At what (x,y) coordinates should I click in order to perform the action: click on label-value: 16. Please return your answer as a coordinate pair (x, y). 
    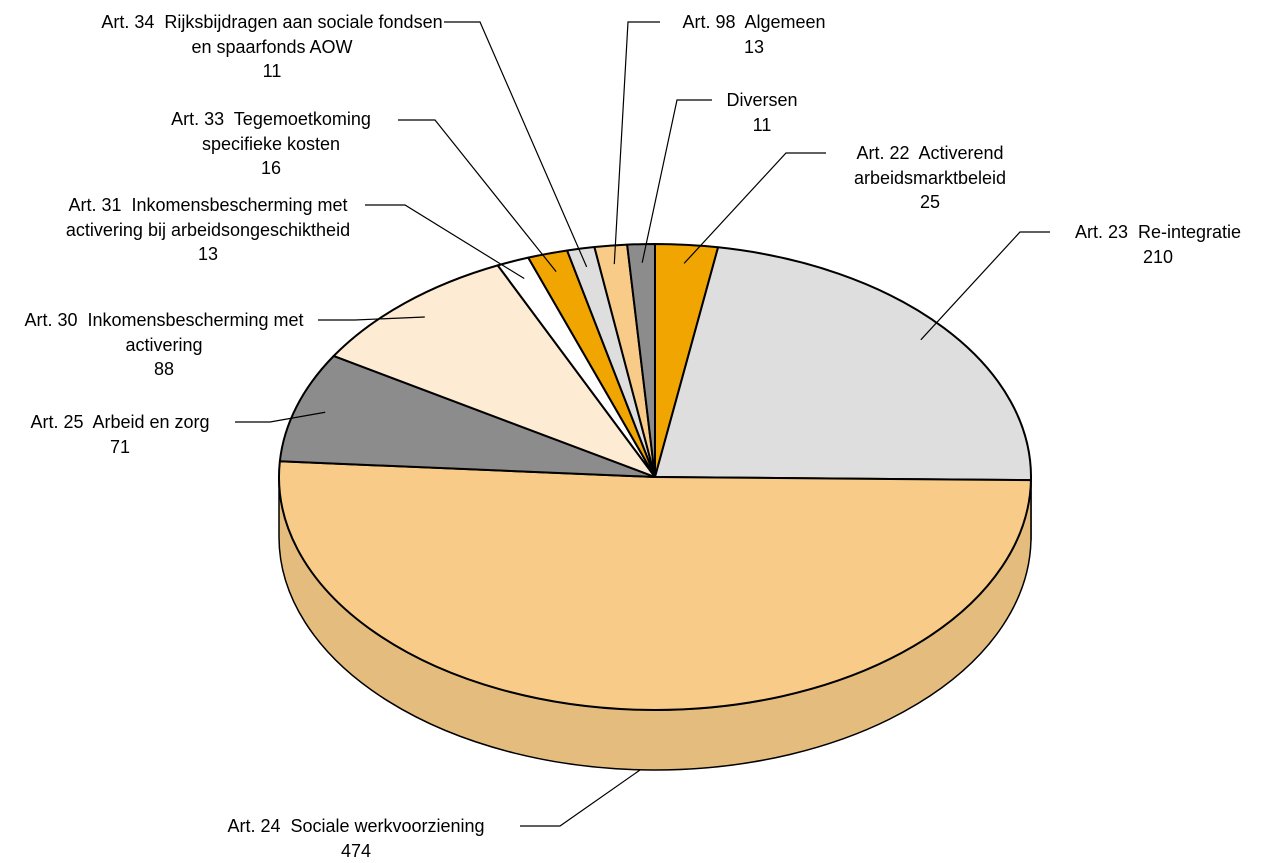
    Looking at the image, I should click on (271, 168).